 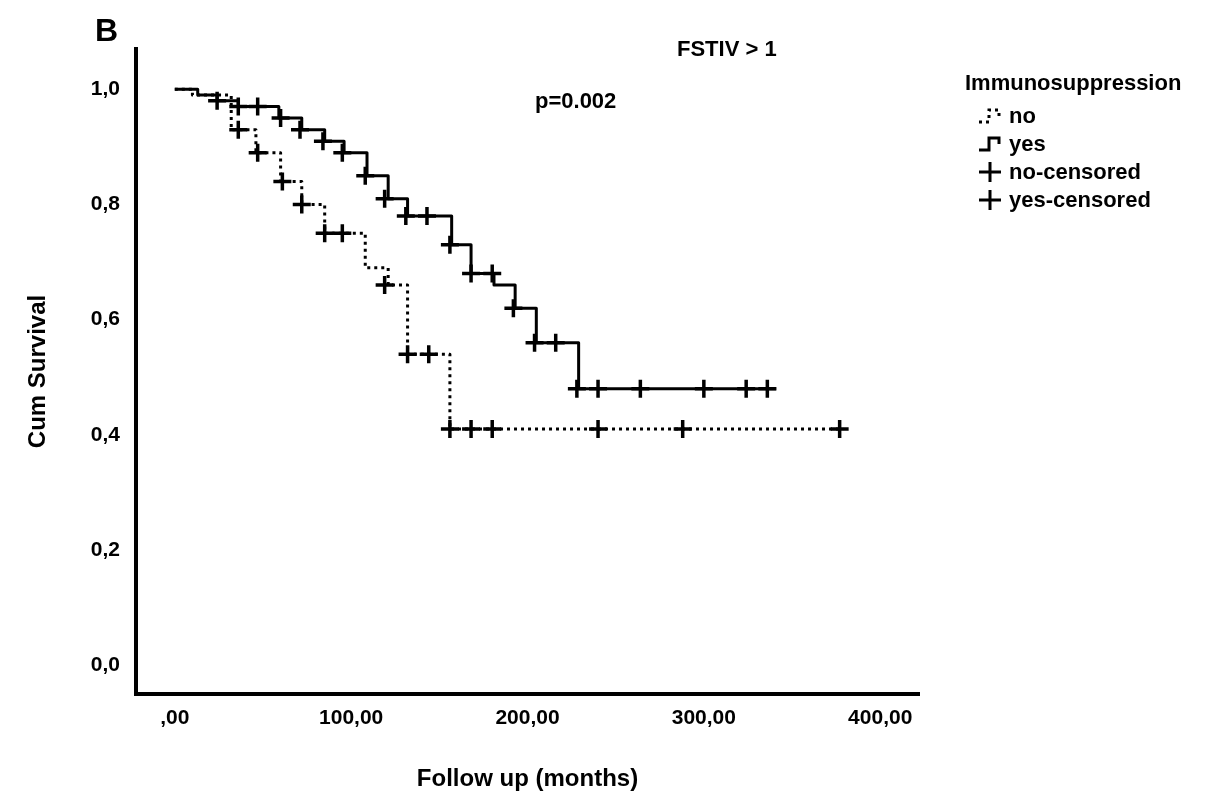 I want to click on y-tick-label: 0,8, so click(x=105, y=203).